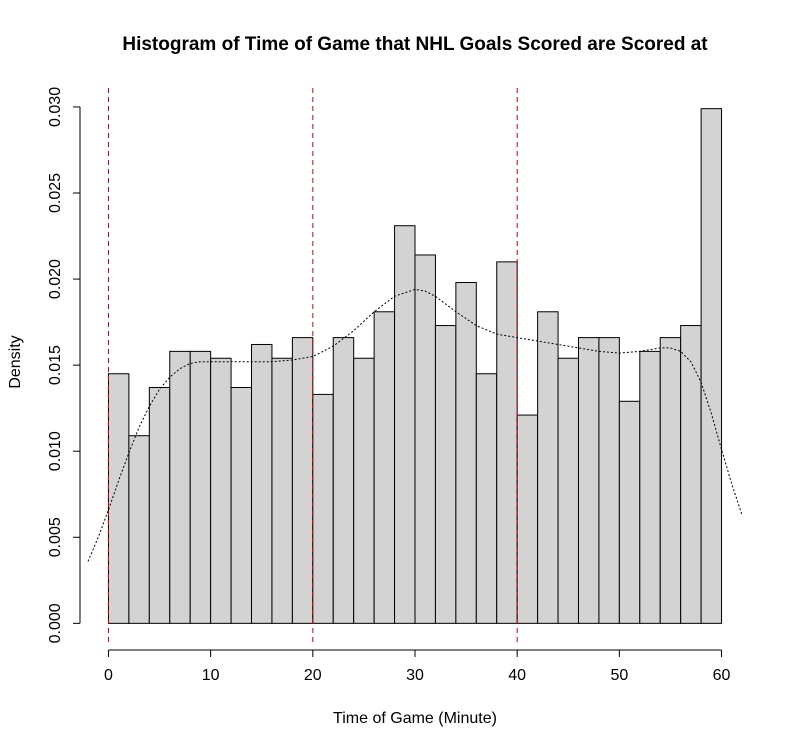 Image resolution: width=790 pixels, height=749 pixels. I want to click on y-tick-label: 0.000, so click(55, 623).